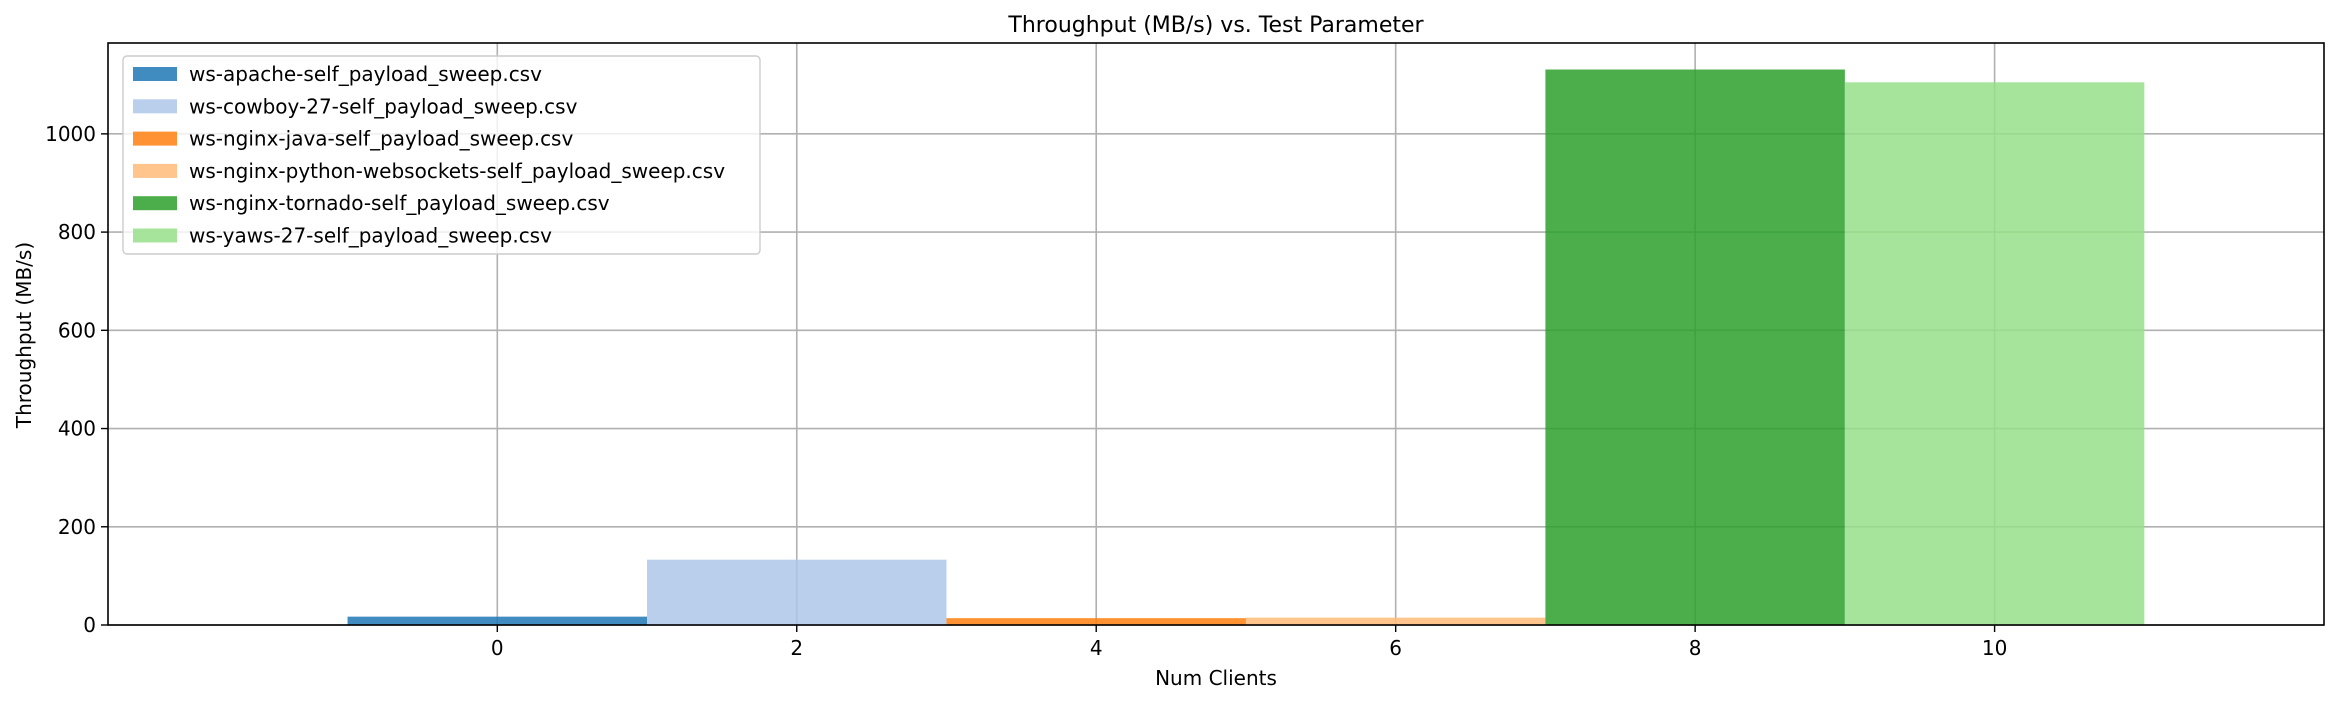 The image size is (2336, 704). I want to click on legend-box, so click(441, 155).